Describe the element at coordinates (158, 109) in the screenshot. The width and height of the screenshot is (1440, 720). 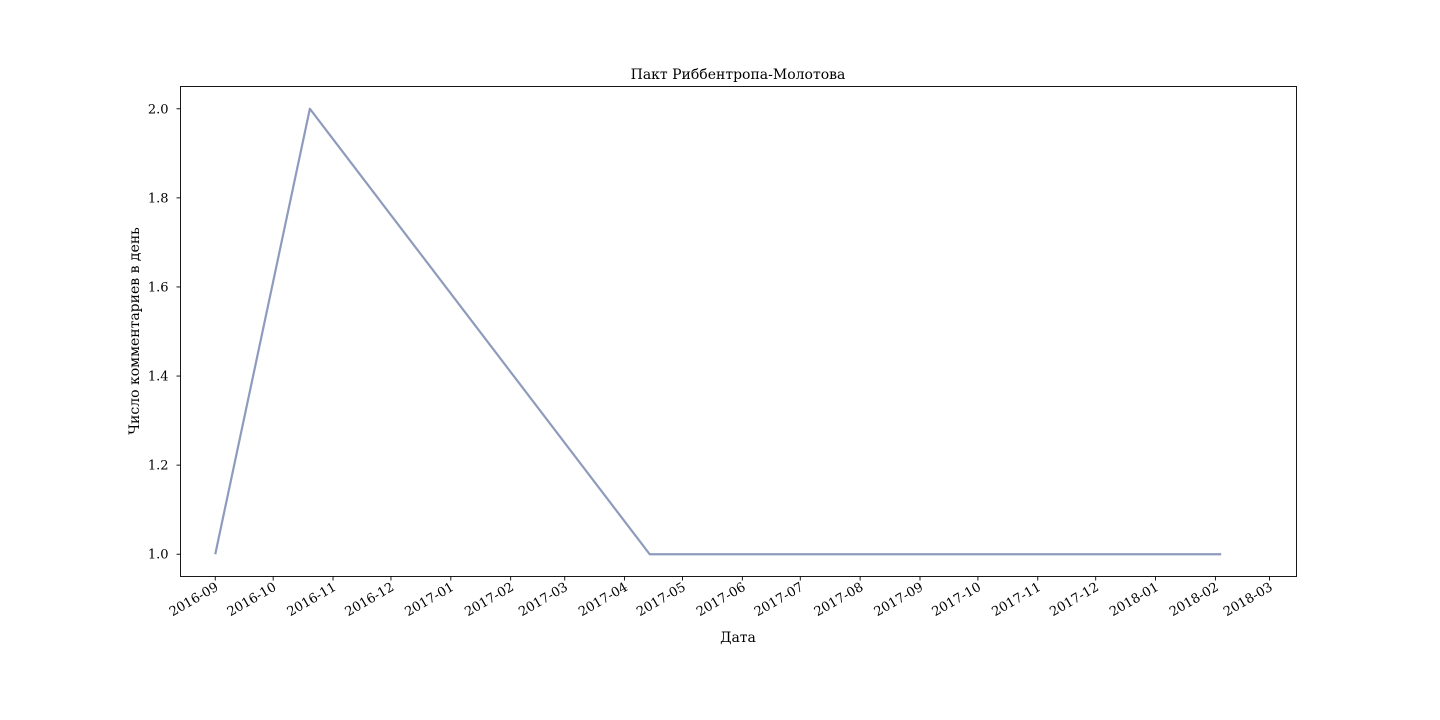
I see `y-tick-label: 2.0` at that location.